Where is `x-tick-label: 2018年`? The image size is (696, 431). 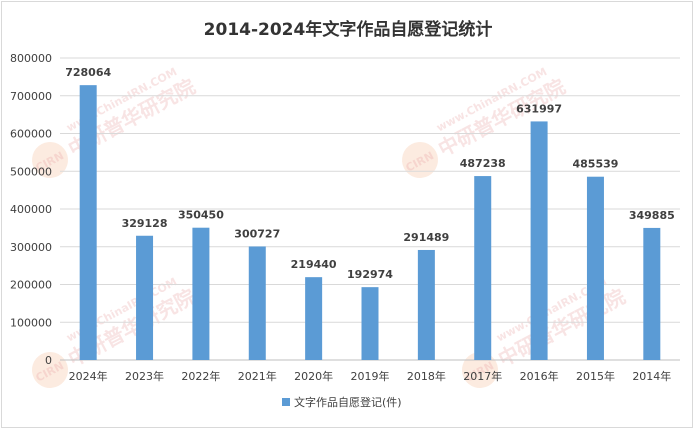
x-tick-label: 2018年 is located at coordinates (426, 376).